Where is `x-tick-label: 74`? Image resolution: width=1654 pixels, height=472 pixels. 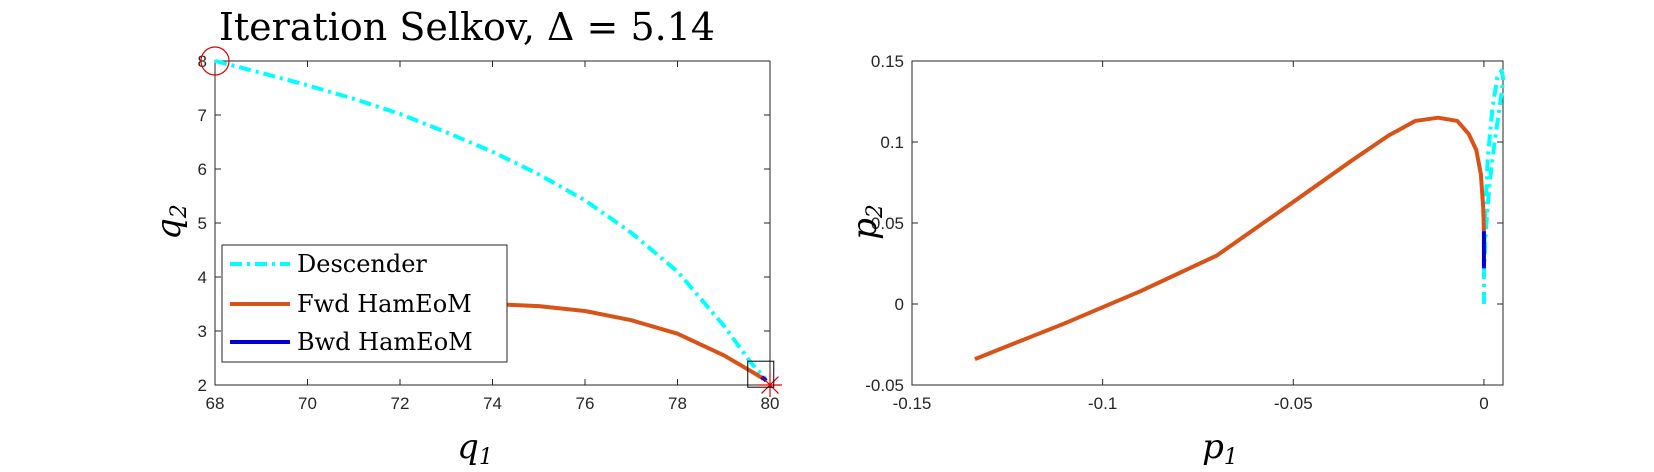 x-tick-label: 74 is located at coordinates (492, 403).